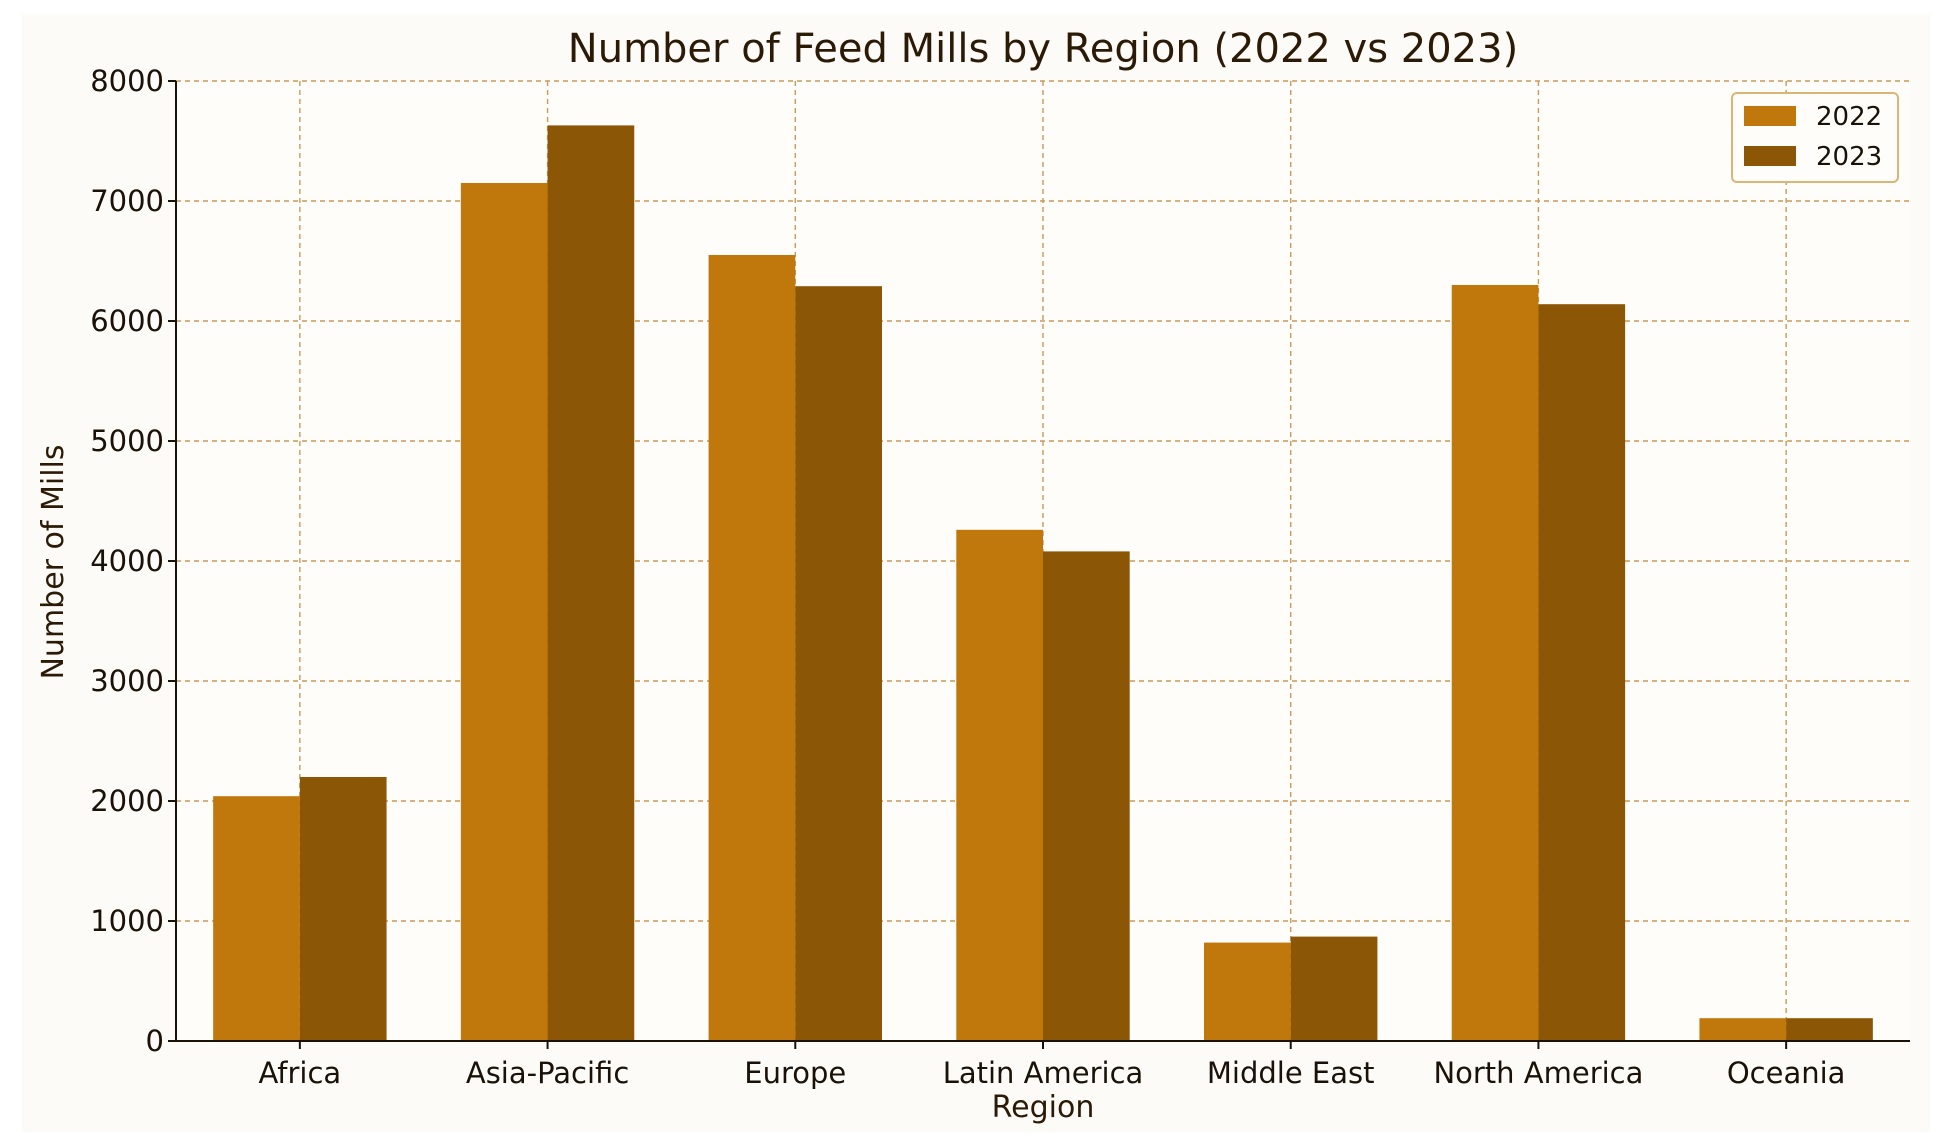 Image resolution: width=1952 pixels, height=1143 pixels. I want to click on x-tick-label: Middle East, so click(1291, 1073).